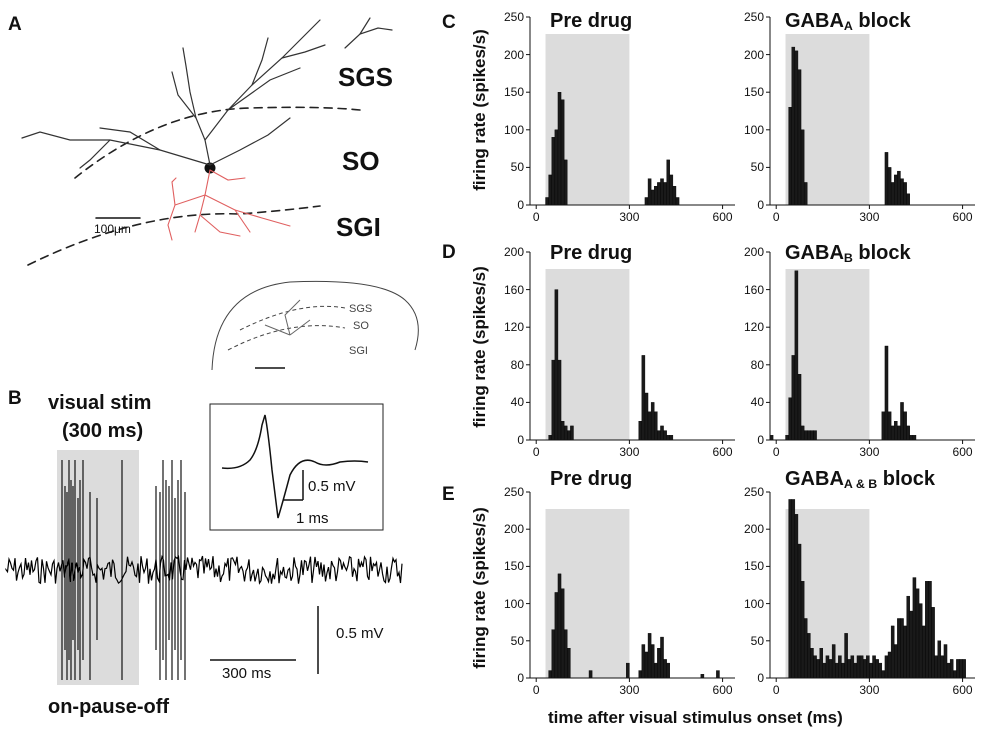 This screenshot has height=734, width=992. I want to click on layer-label-sgi: SGI, so click(358, 227).